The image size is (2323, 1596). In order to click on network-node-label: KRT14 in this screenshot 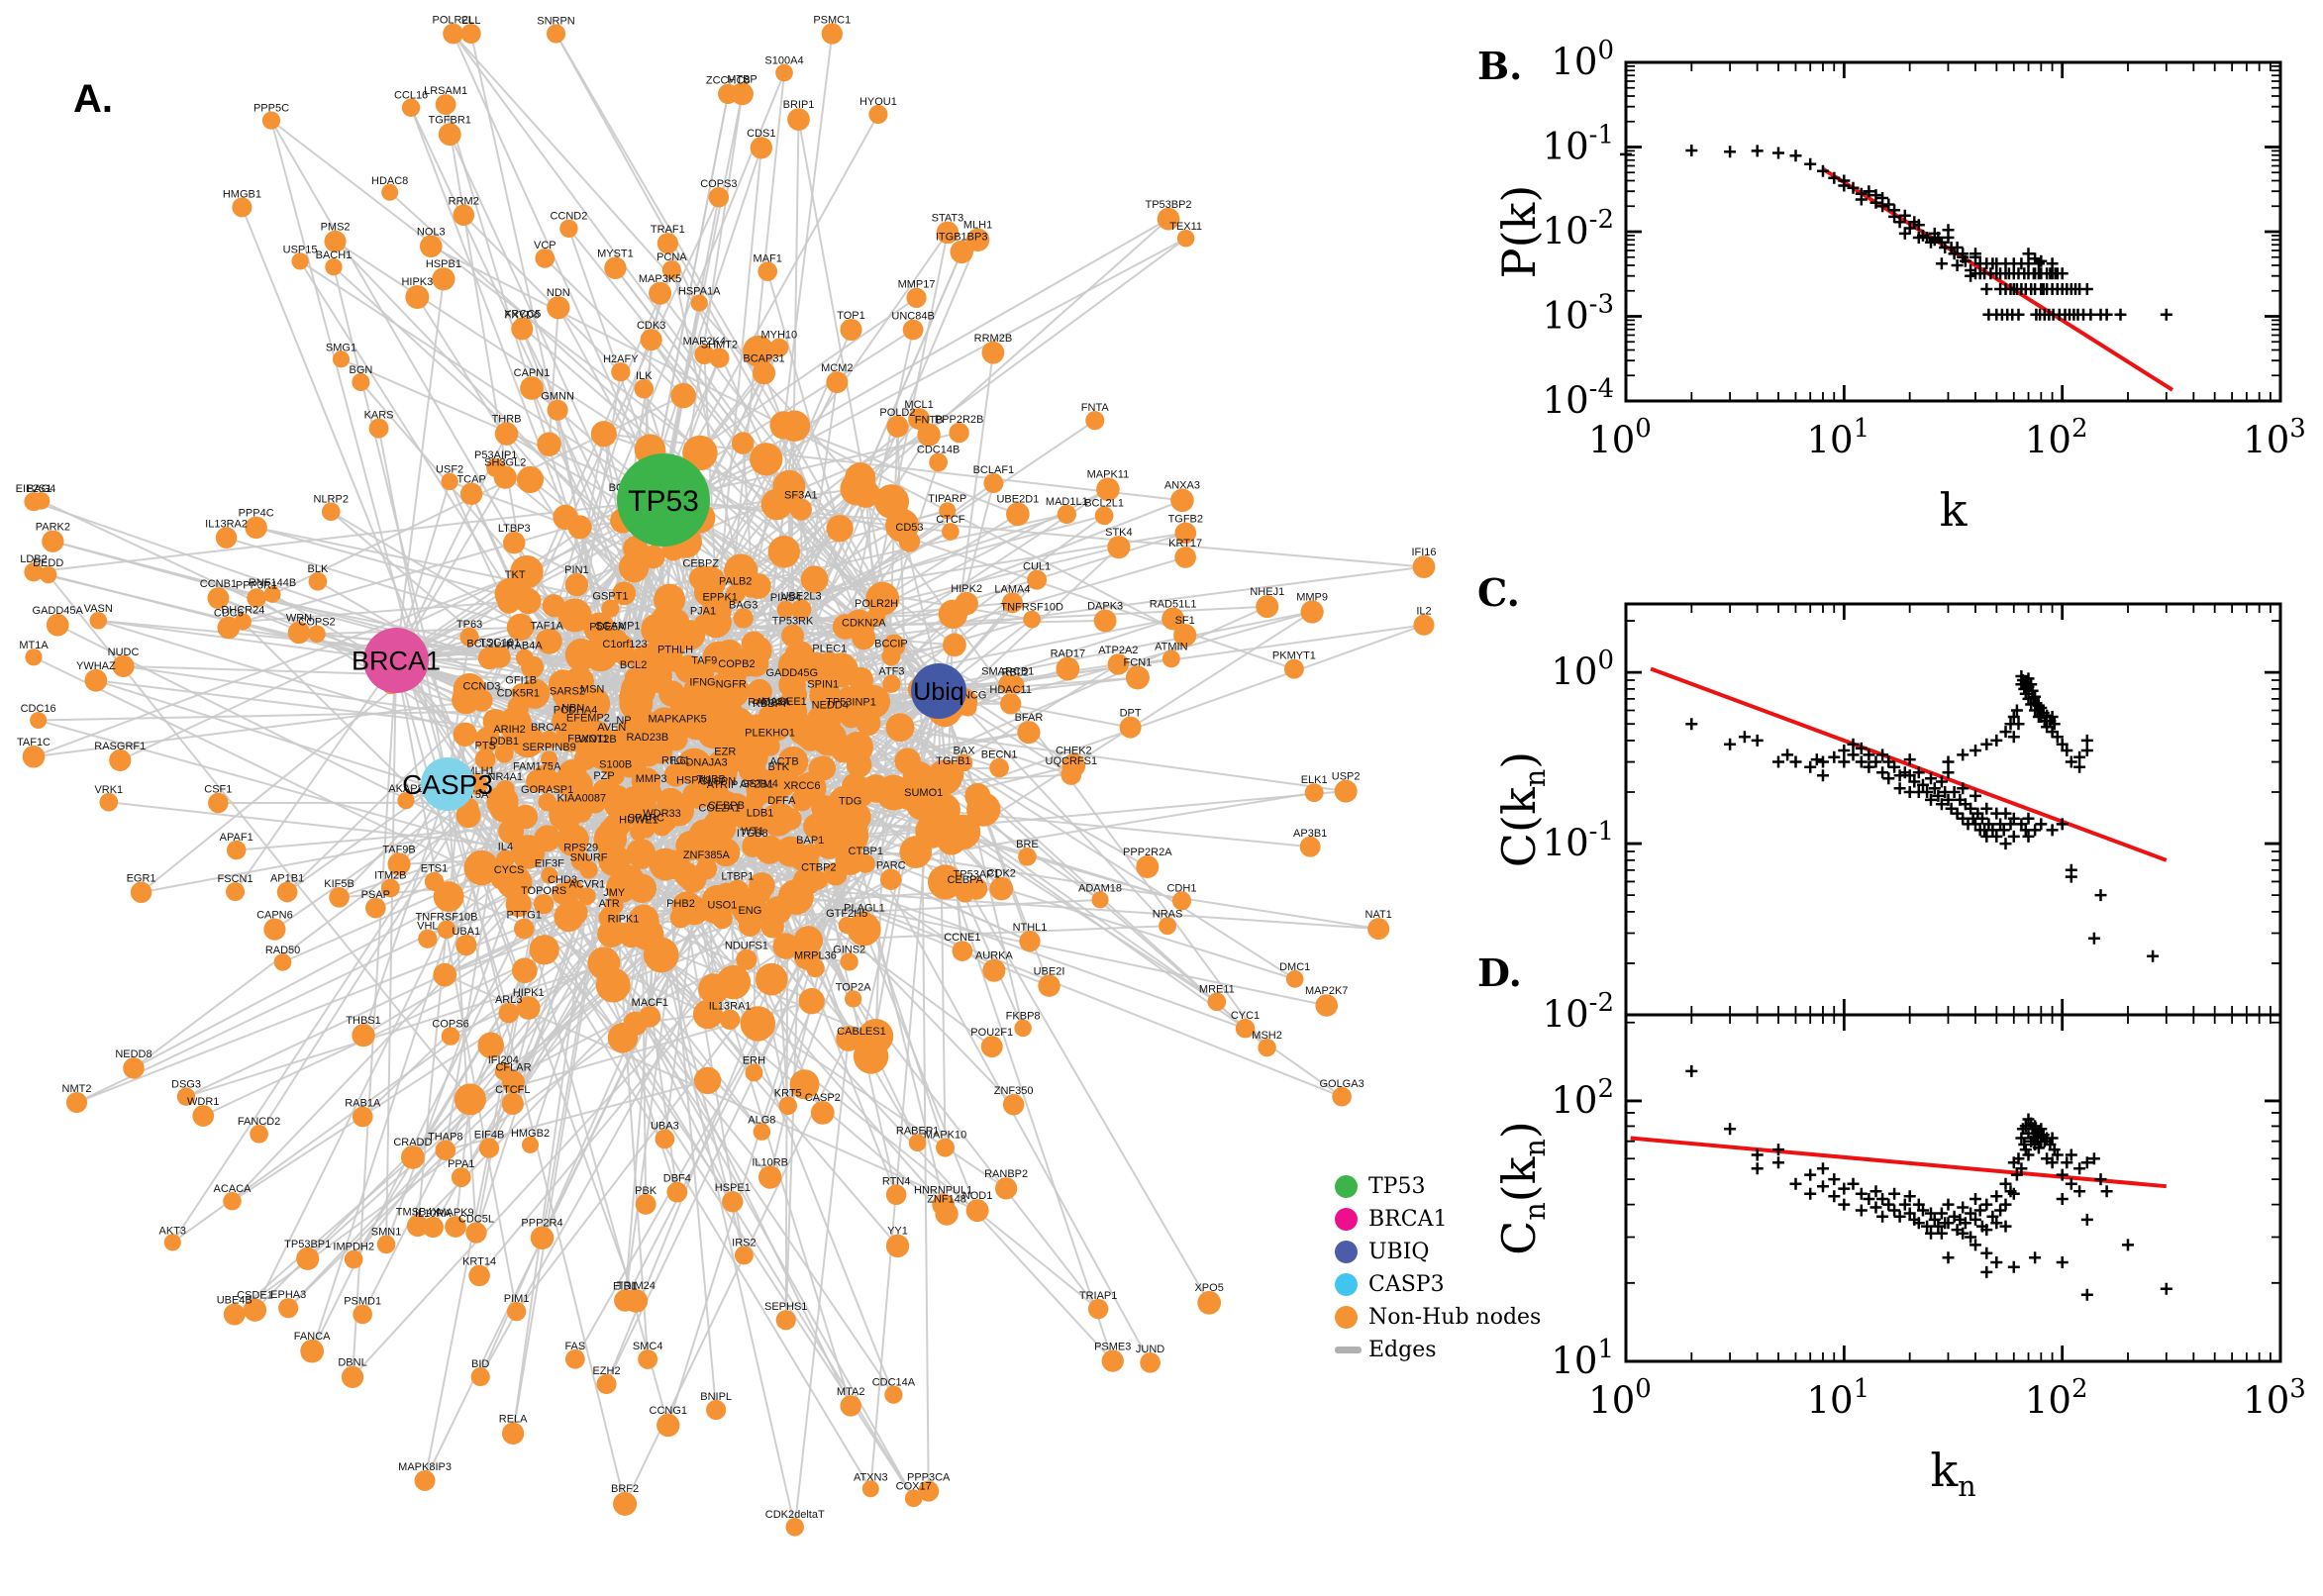, I will do `click(479, 1262)`.